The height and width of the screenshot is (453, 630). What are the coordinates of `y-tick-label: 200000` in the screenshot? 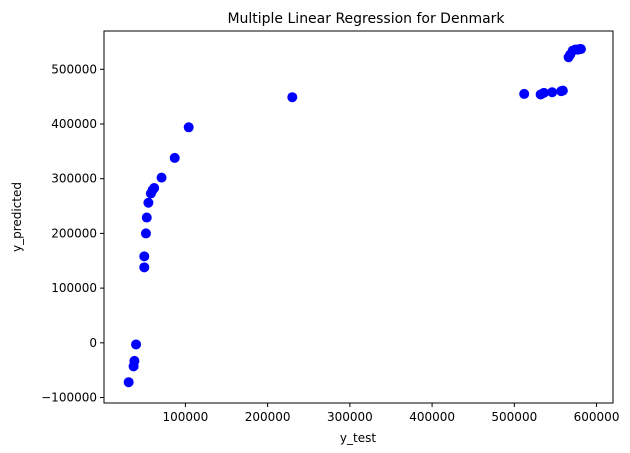 It's located at (74, 233).